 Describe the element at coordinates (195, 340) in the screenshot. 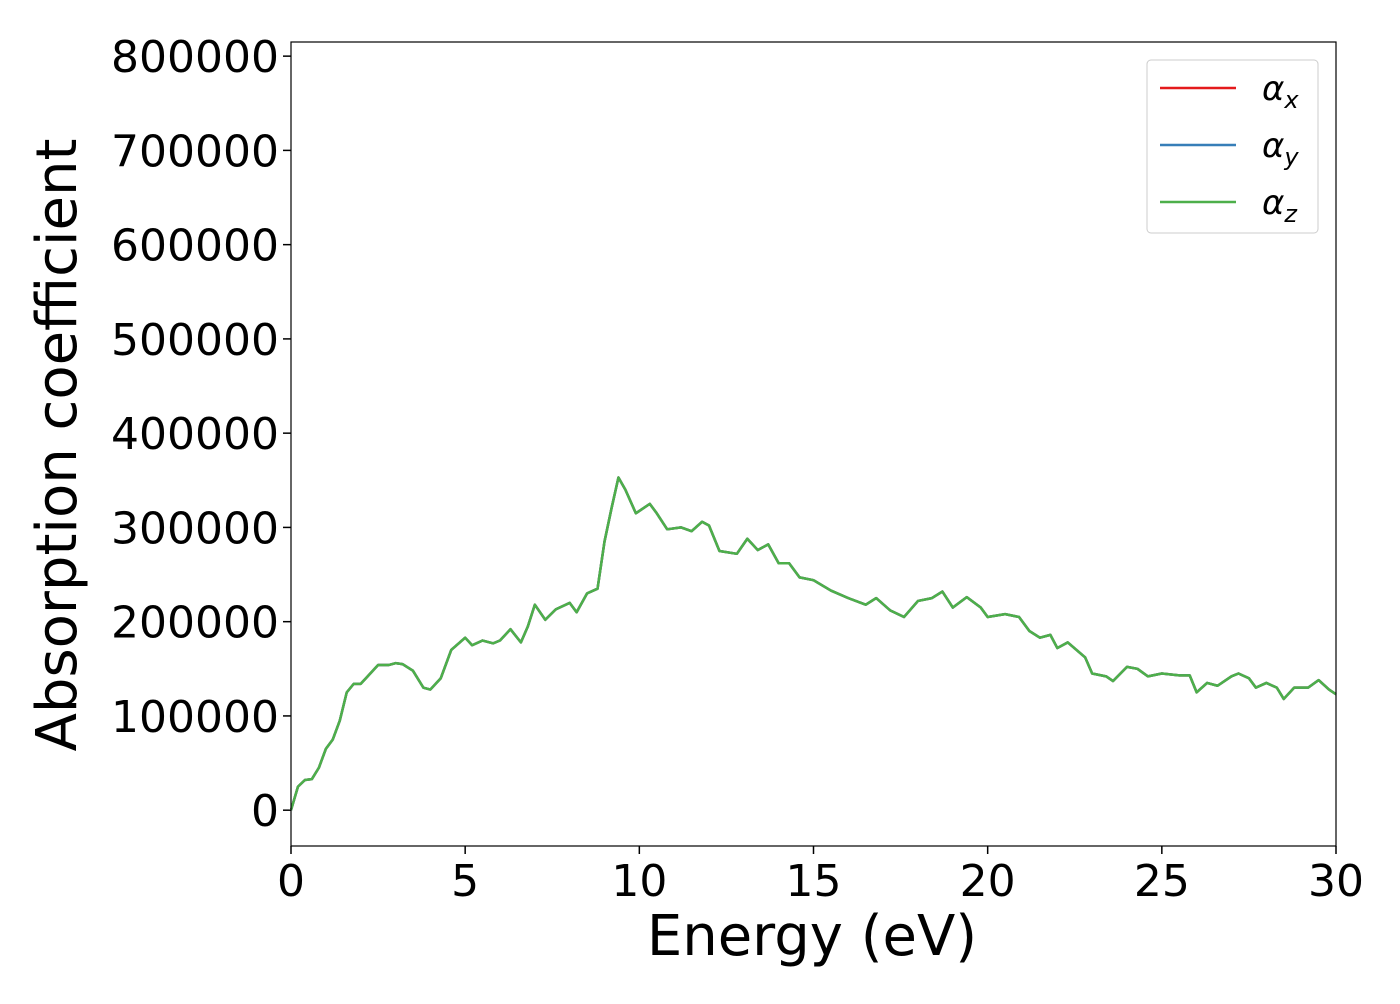

I see `y-tick-label: 500000` at that location.